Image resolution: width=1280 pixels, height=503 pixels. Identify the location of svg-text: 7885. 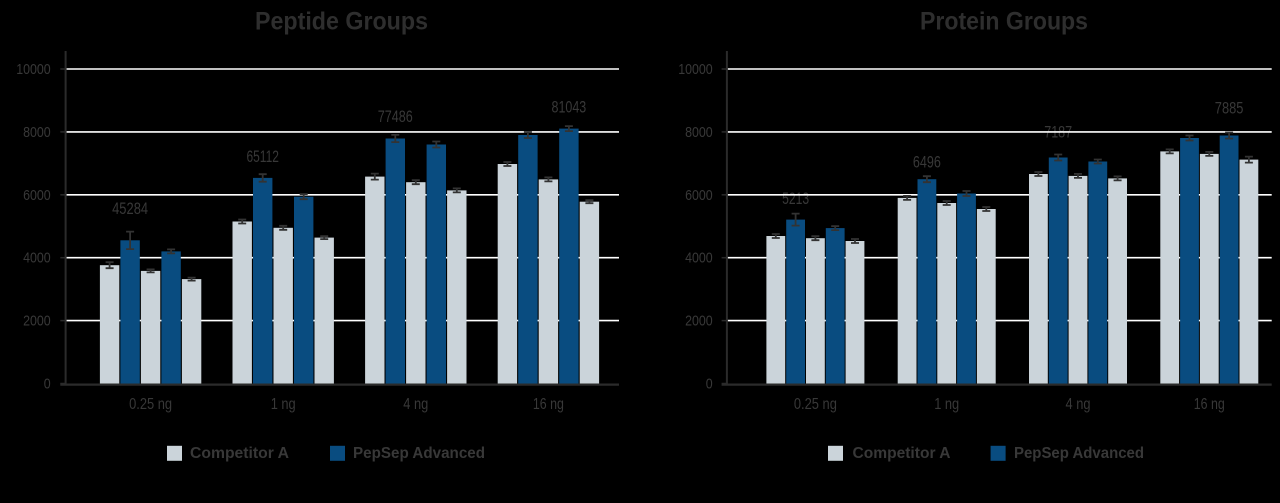
(1229, 108).